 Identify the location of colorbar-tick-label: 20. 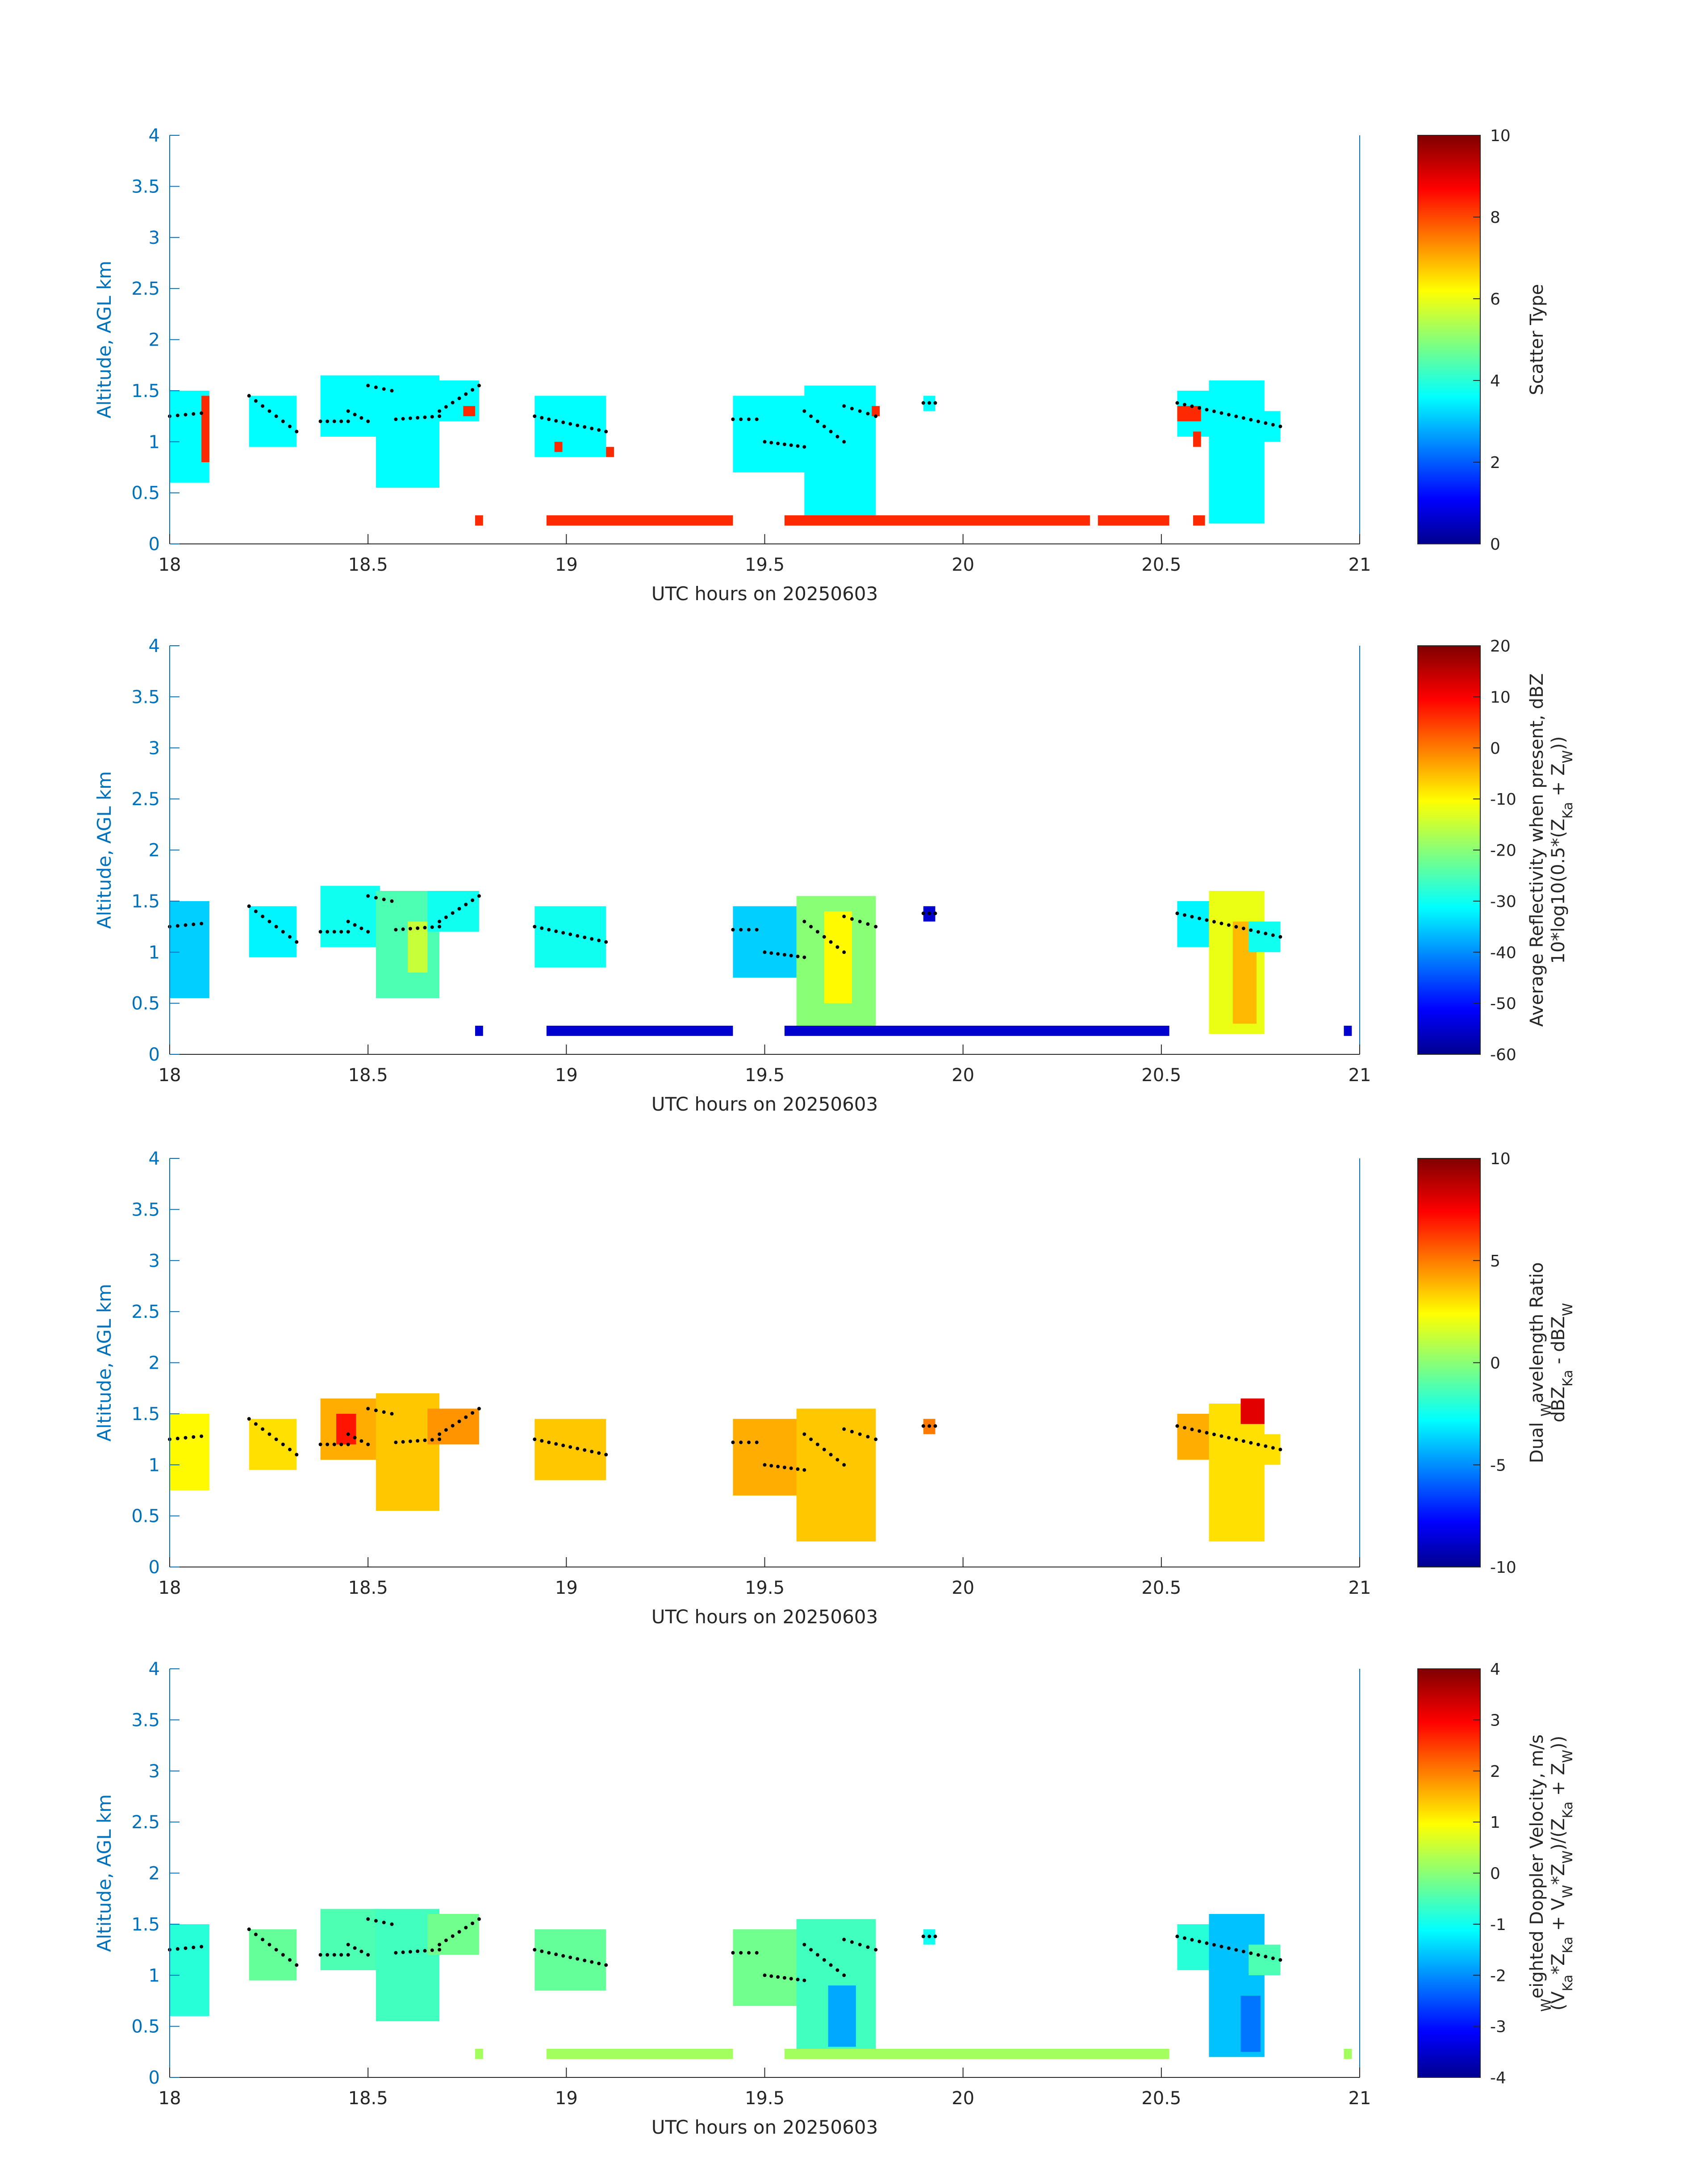
(1500, 646).